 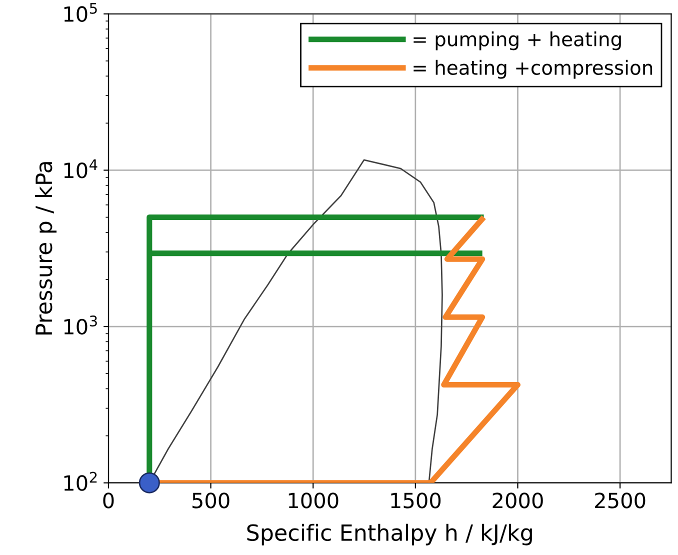 I want to click on x-tick-label: 500, so click(x=211, y=500).